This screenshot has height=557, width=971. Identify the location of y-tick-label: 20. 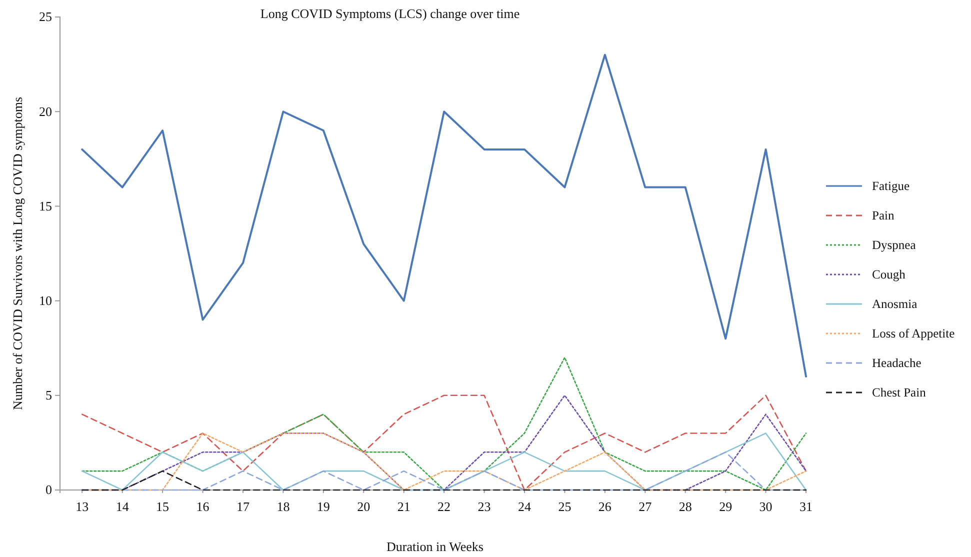
(45, 111).